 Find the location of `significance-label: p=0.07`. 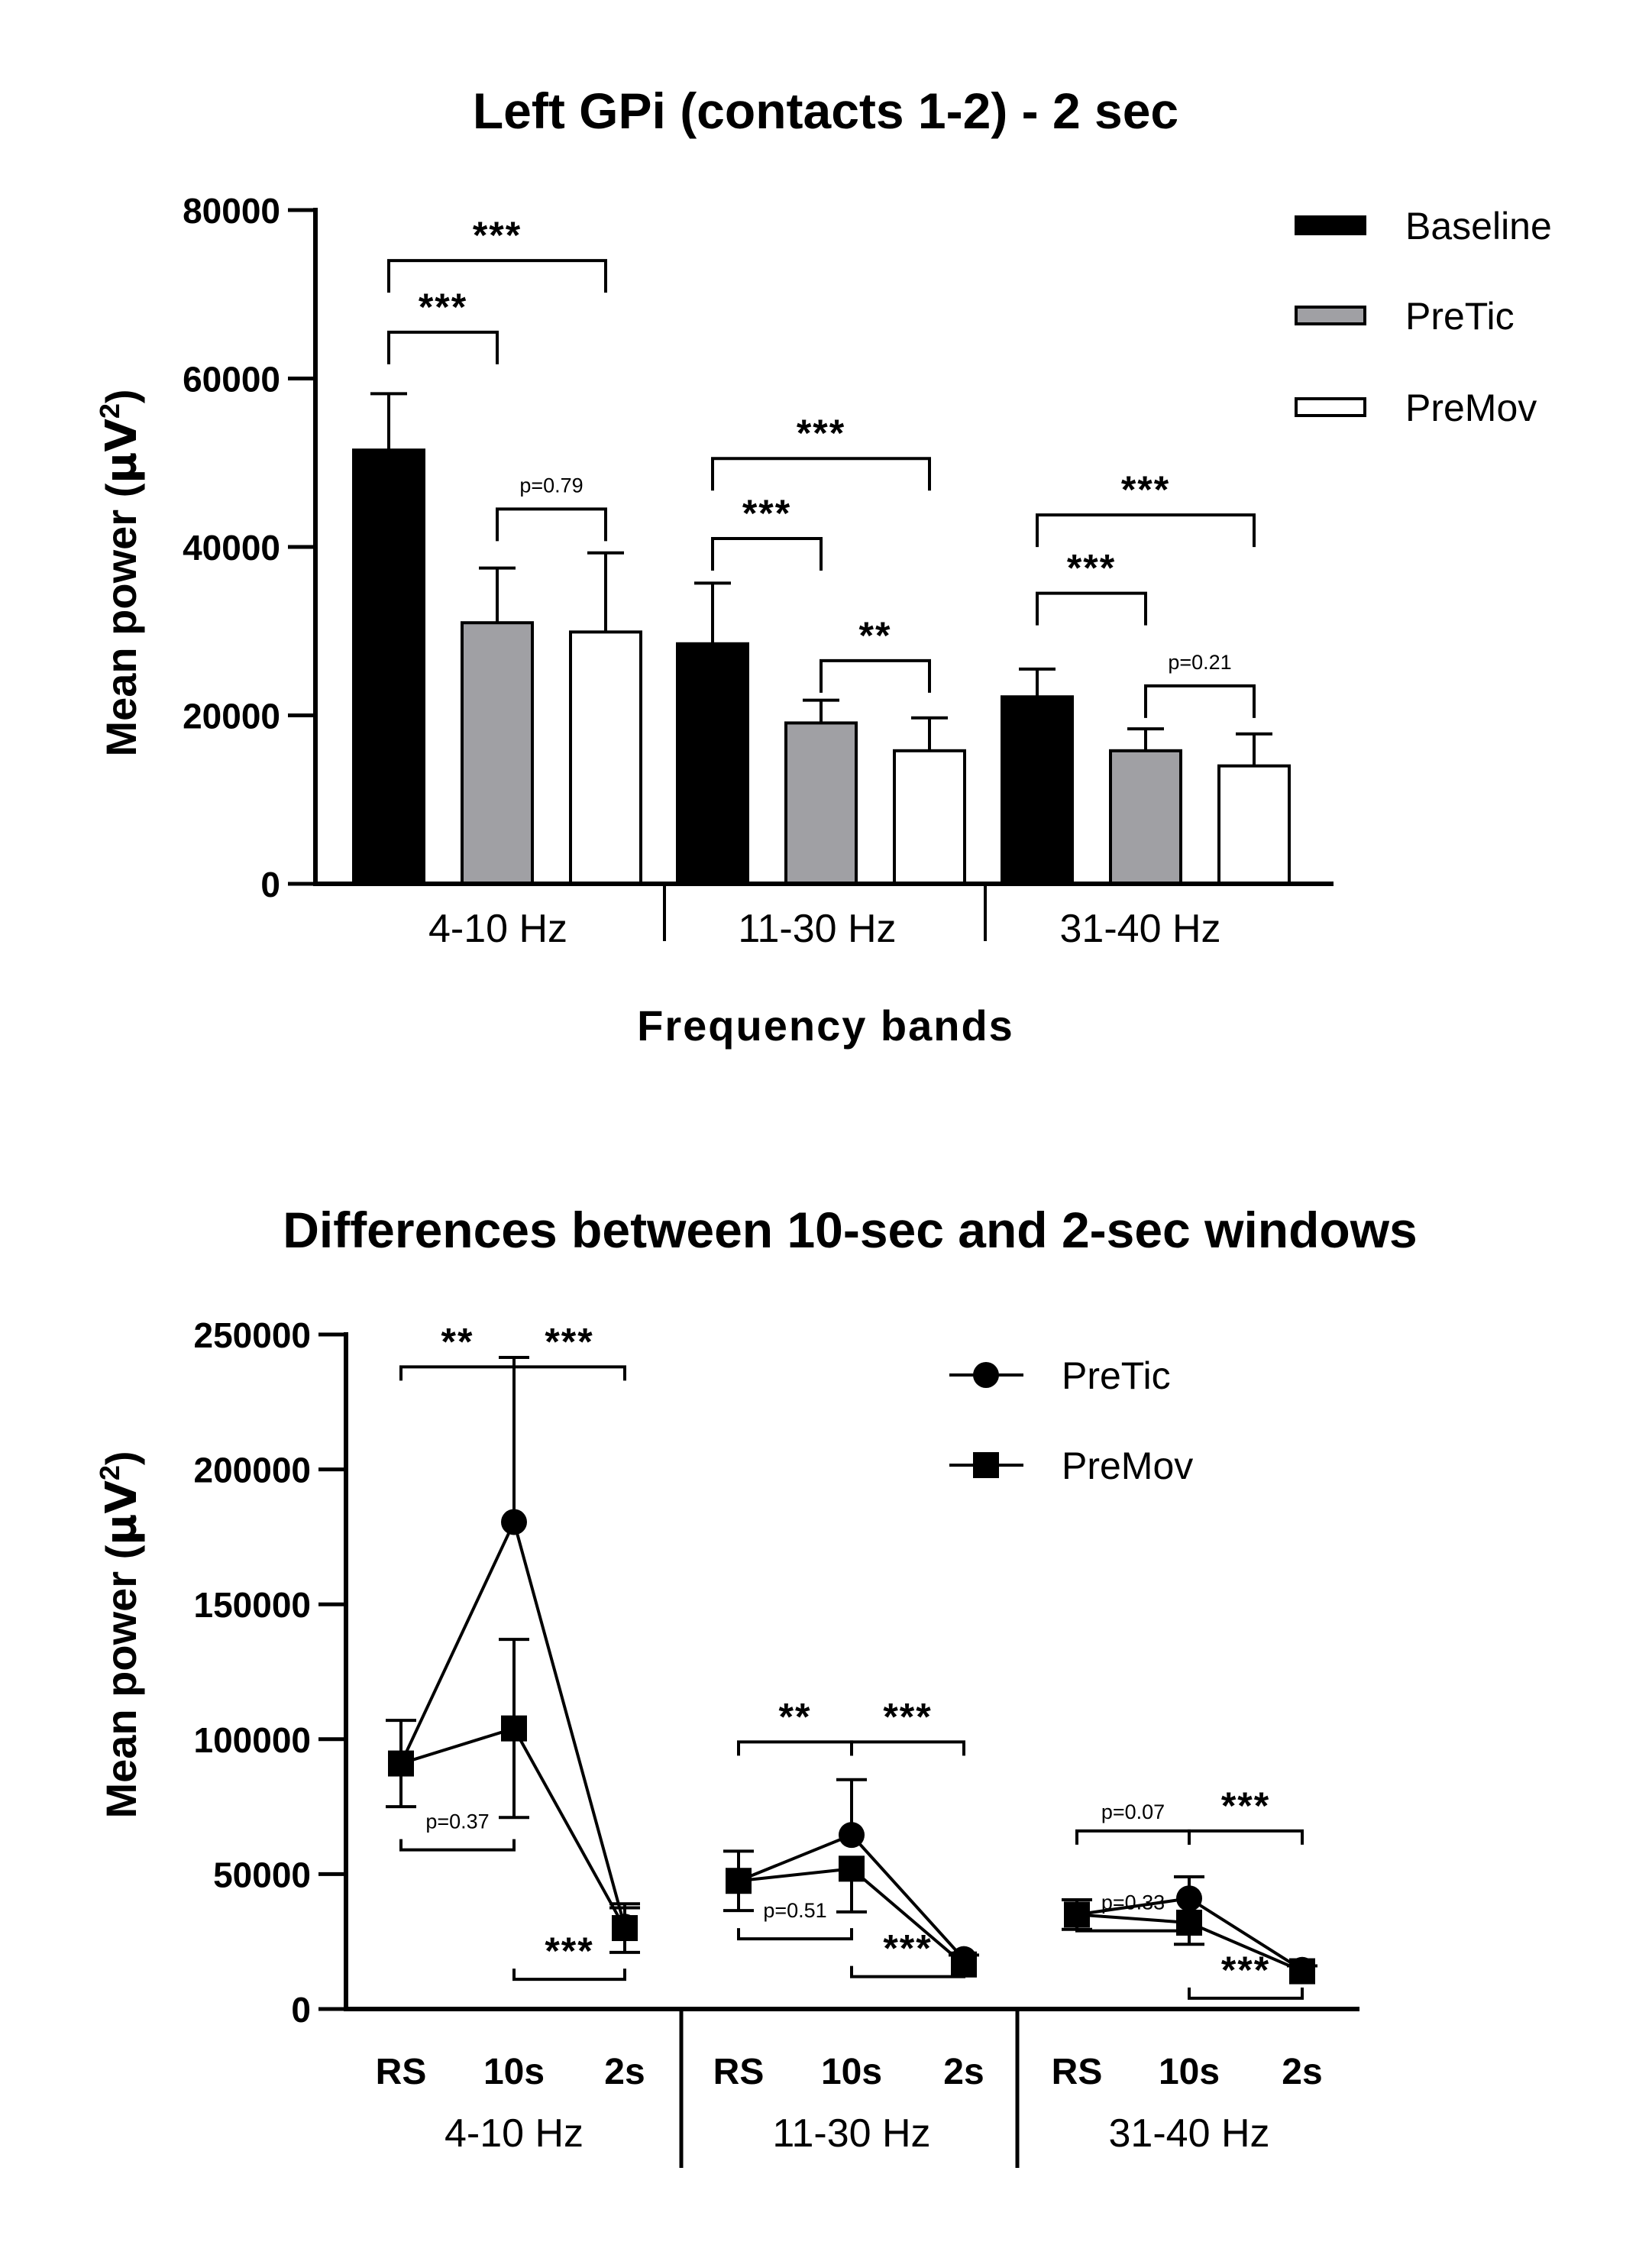

significance-label: p=0.07 is located at coordinates (1133, 1811).